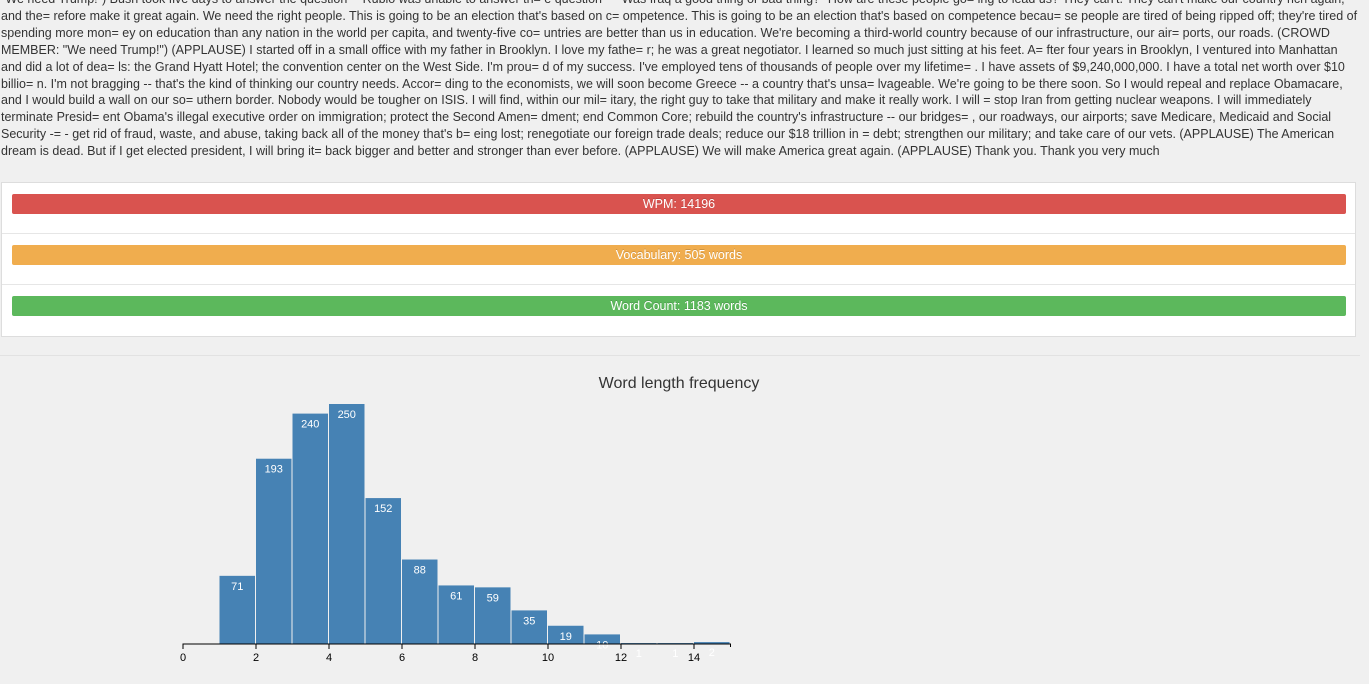 The height and width of the screenshot is (684, 1369). Describe the element at coordinates (675, 654) in the screenshot. I see `bar-label-13: 1` at that location.